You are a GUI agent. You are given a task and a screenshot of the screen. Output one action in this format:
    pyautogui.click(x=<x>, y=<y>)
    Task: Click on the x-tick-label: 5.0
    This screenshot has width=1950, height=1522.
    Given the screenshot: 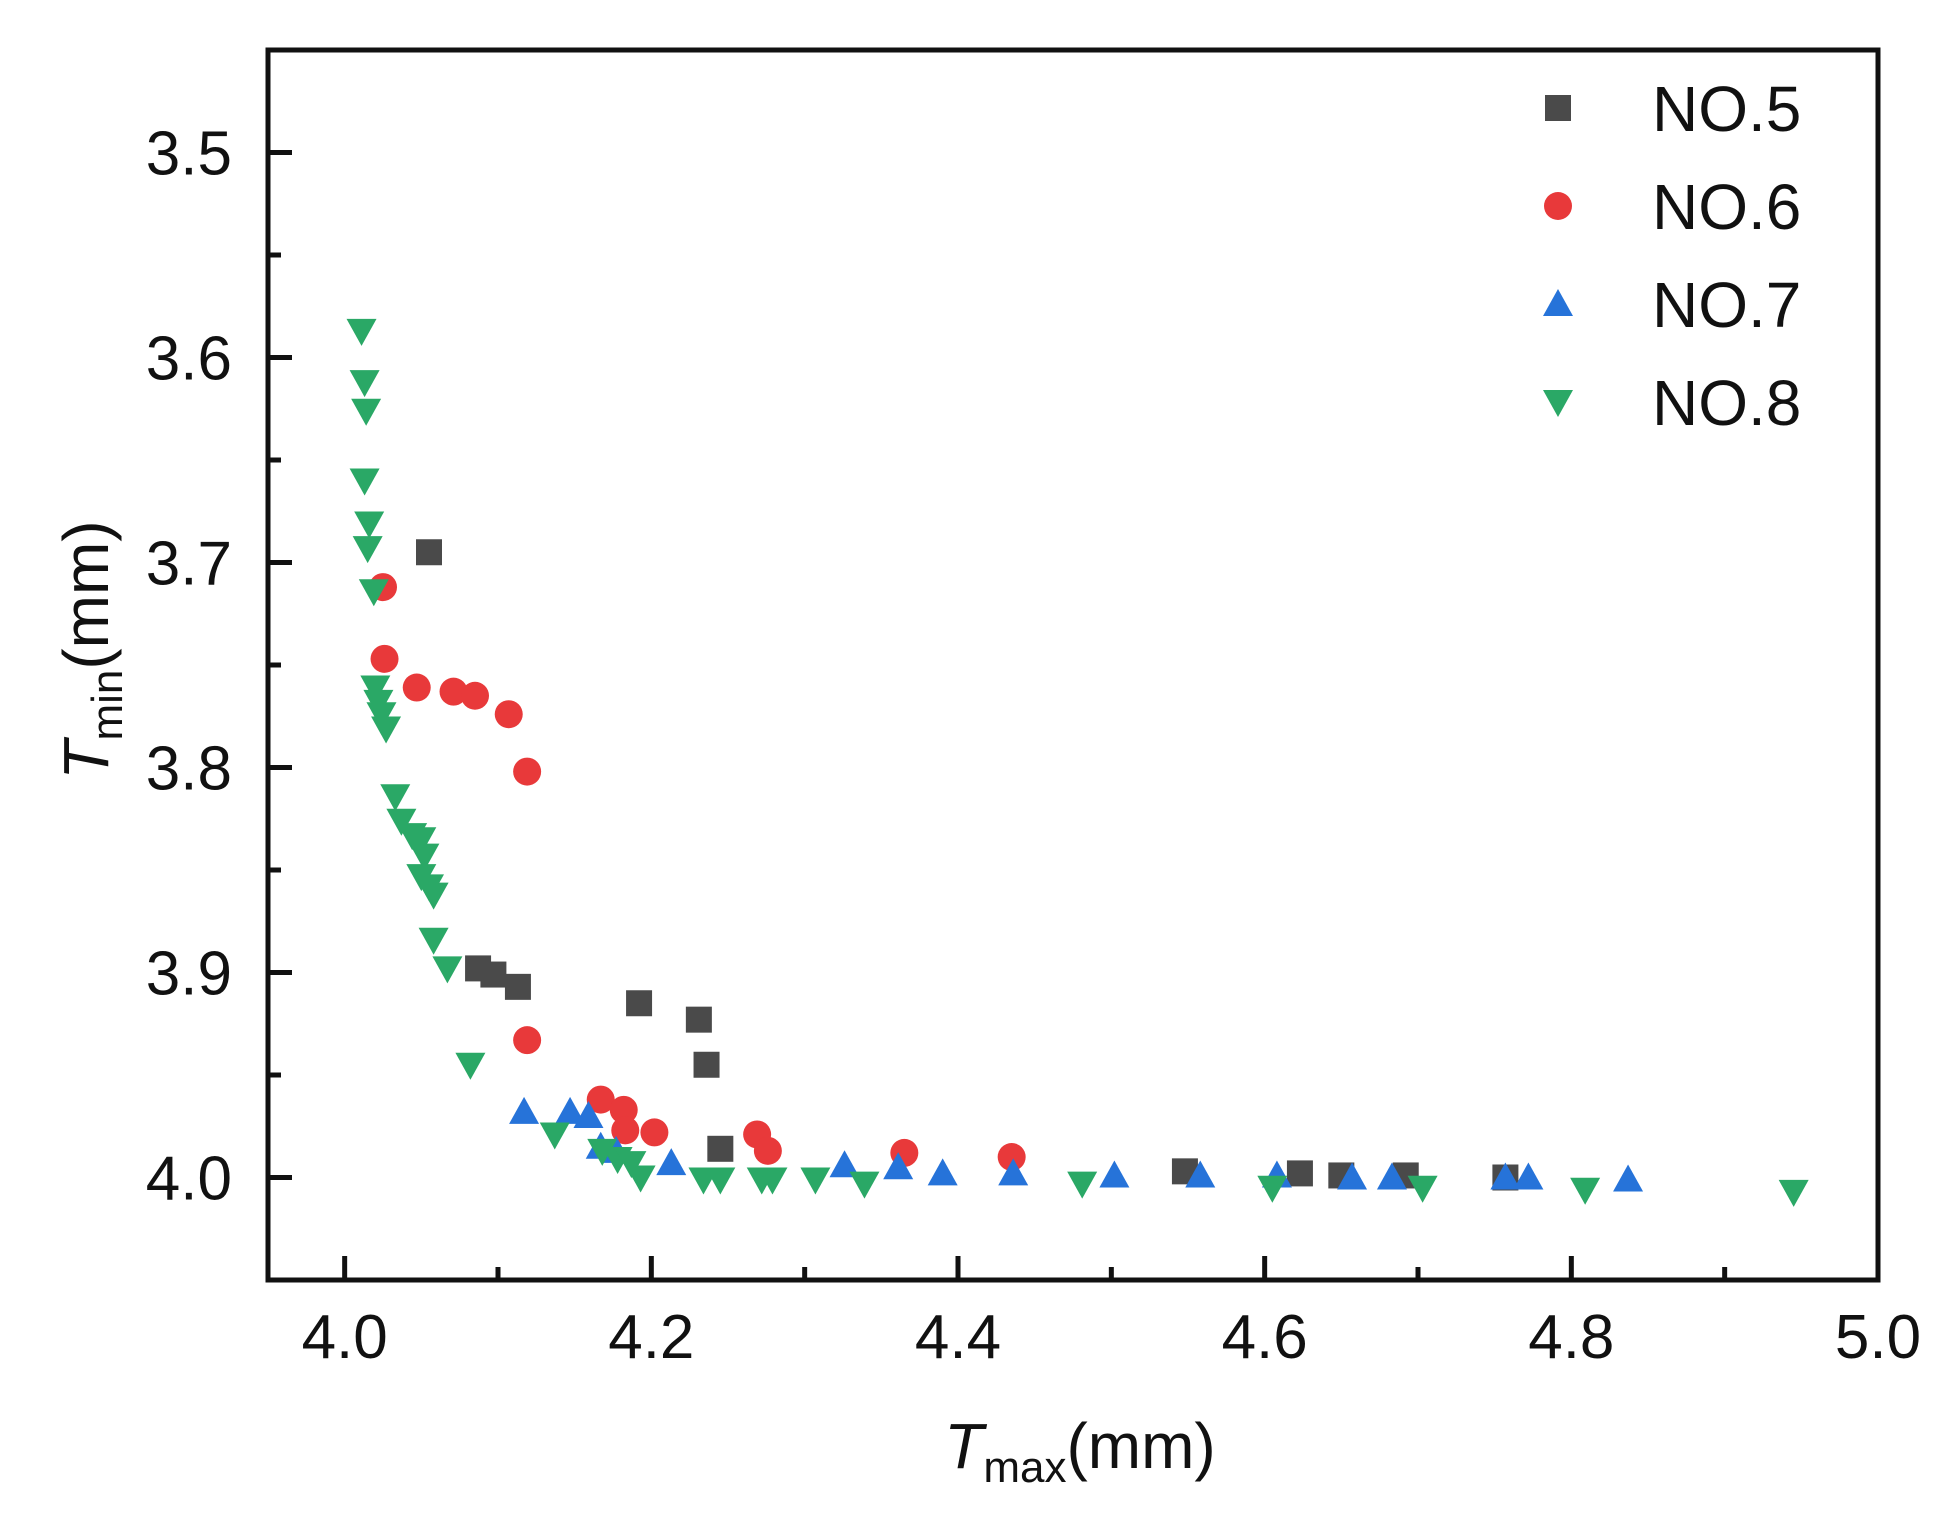 What is the action you would take?
    pyautogui.click(x=1878, y=1337)
    